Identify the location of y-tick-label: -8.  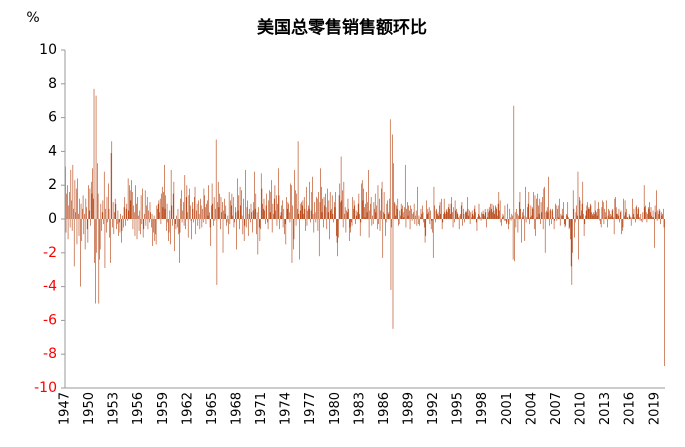
(50, 354).